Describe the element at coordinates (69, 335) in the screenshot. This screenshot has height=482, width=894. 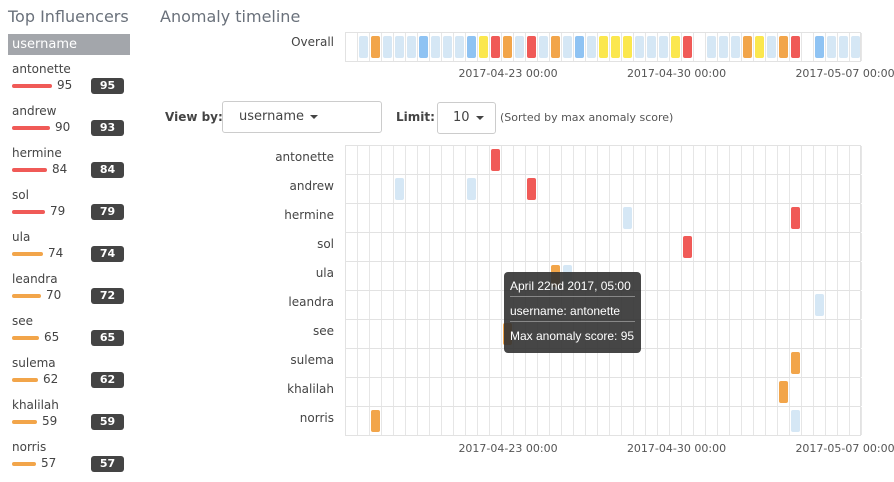
I see `influencer-item: see 65 65` at that location.